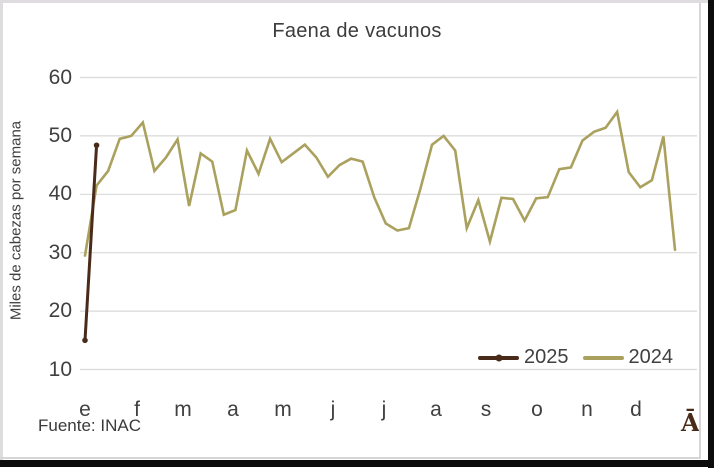  I want to click on y-axis-title: Miles de cabezas por semana, so click(16, 220).